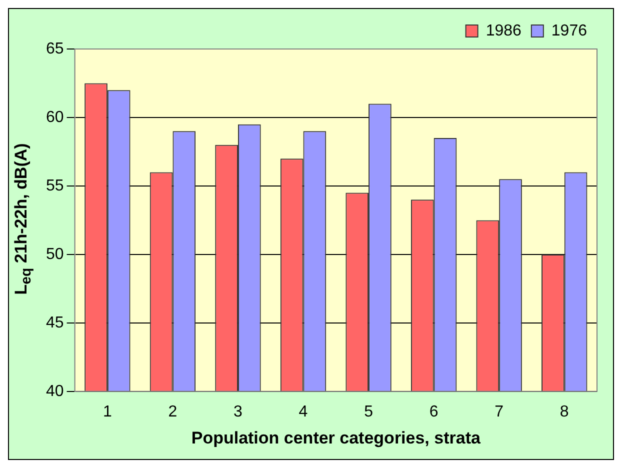  What do you see at coordinates (336, 438) in the screenshot?
I see `x-axis-title: Population center categories, strata` at bounding box center [336, 438].